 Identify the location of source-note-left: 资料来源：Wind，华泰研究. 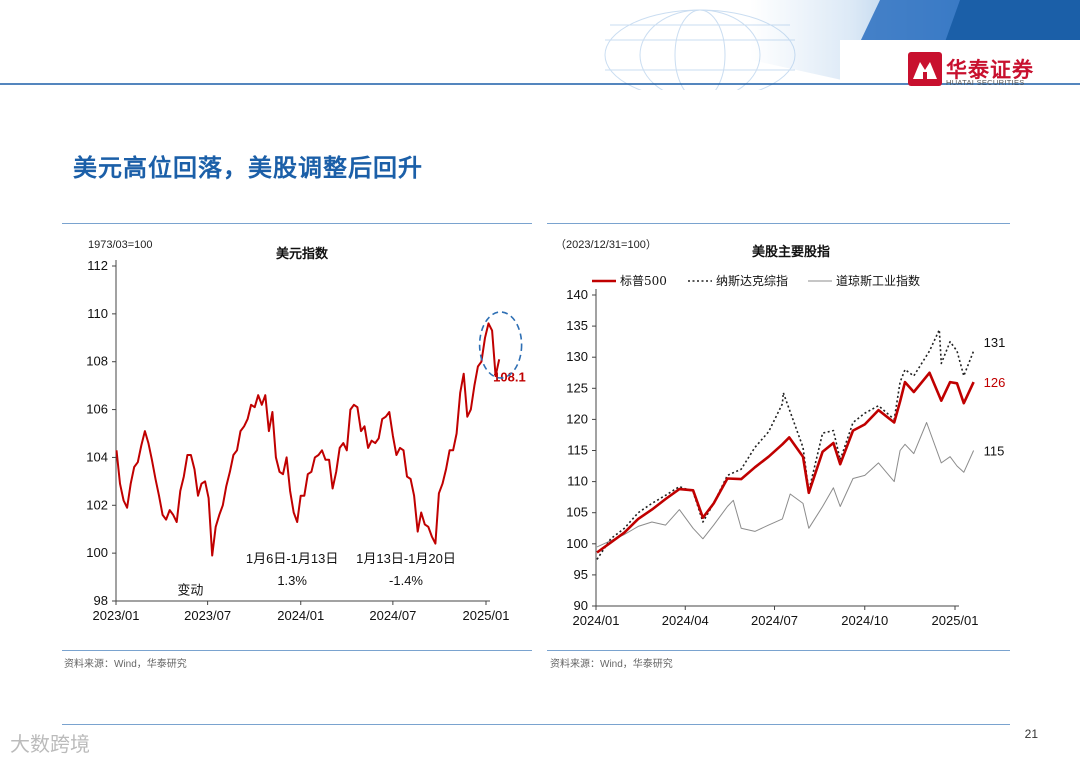
(125, 664).